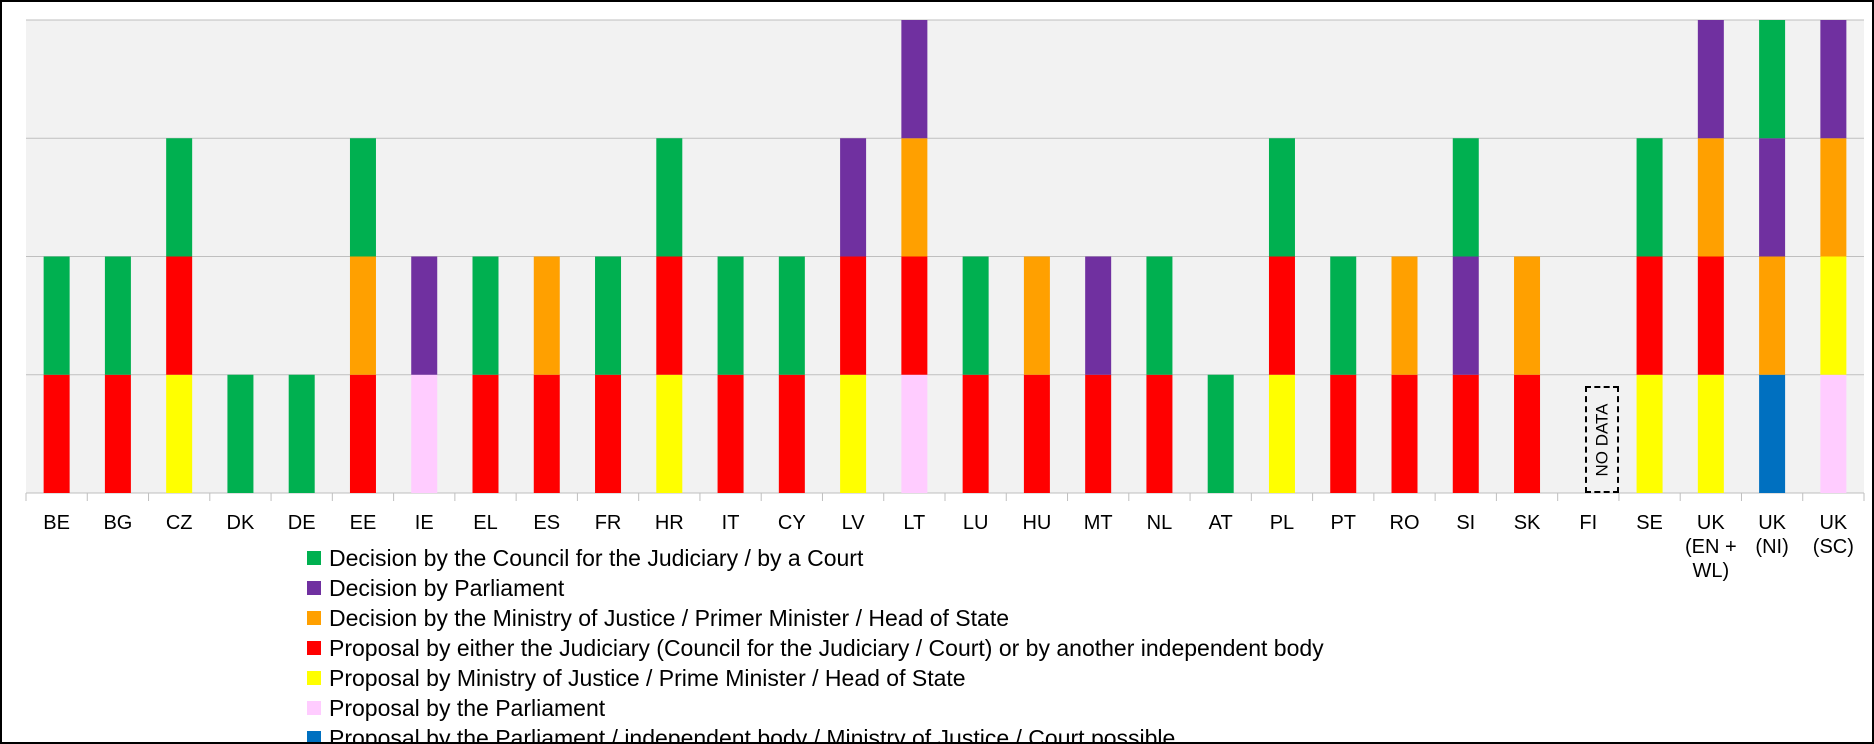 Image resolution: width=1874 pixels, height=744 pixels. What do you see at coordinates (1343, 523) in the screenshot?
I see `x-tick-label: PT` at bounding box center [1343, 523].